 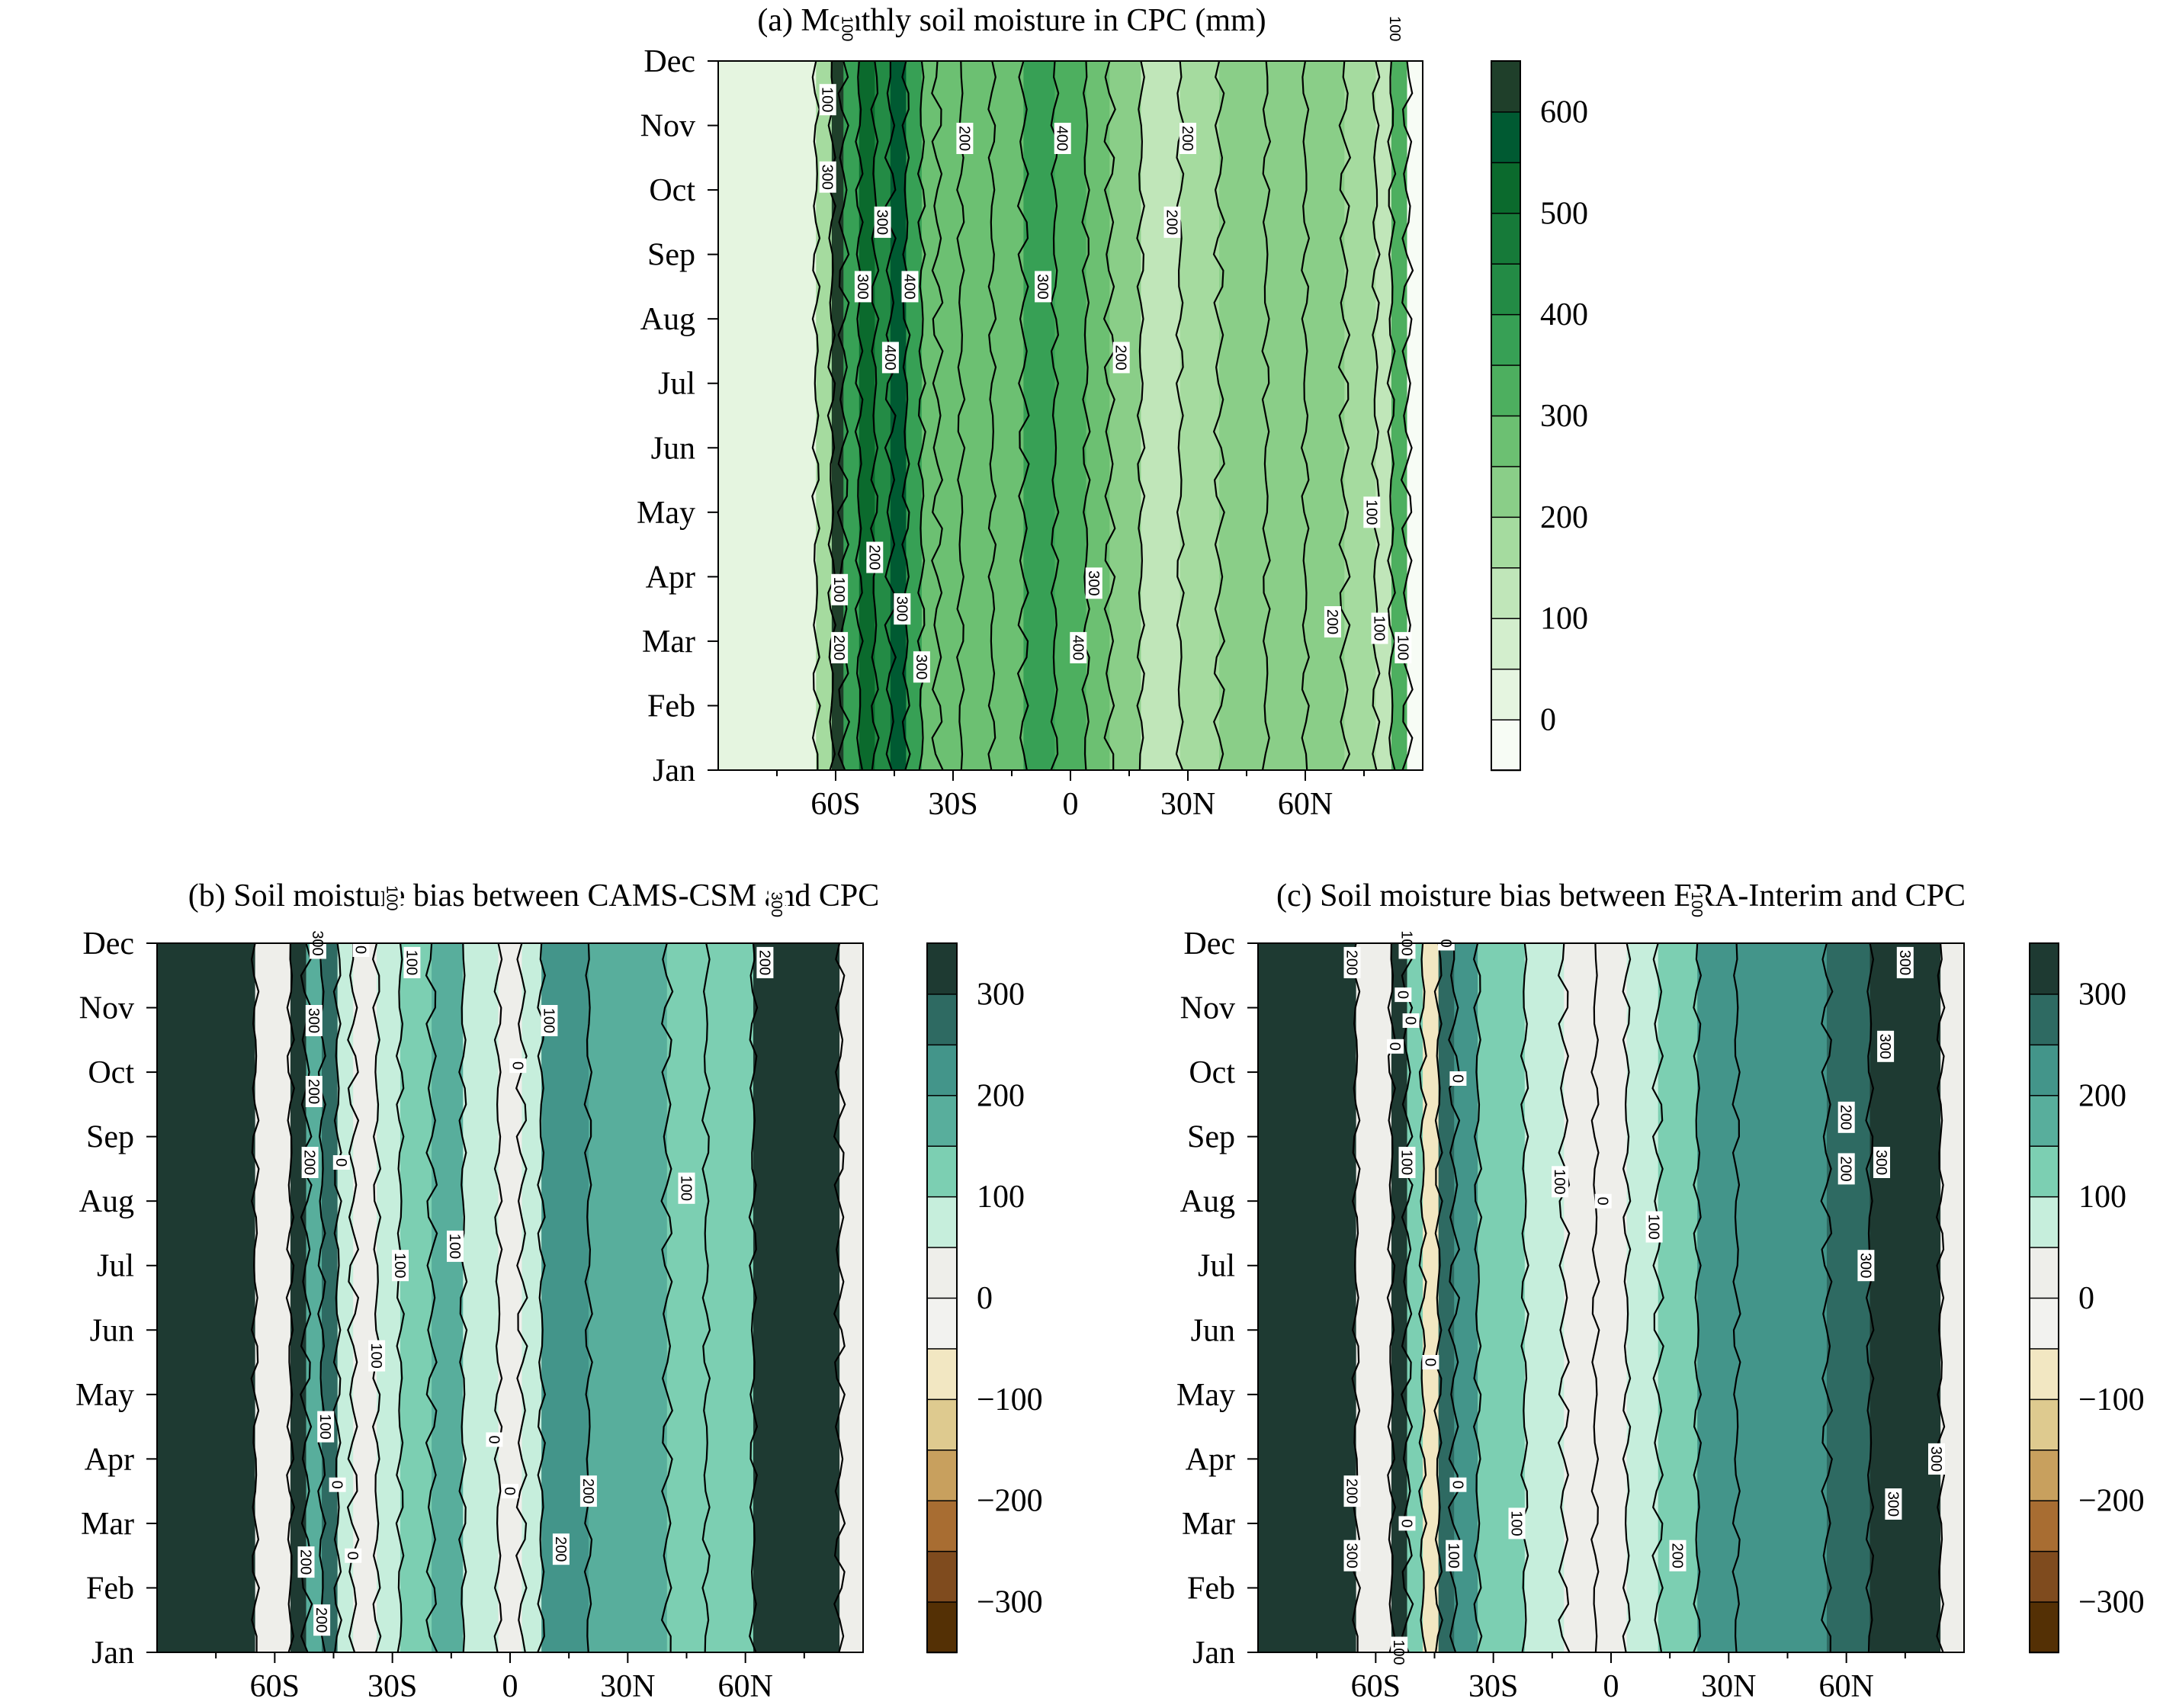 What do you see at coordinates (510, 1686) in the screenshot?
I see `x-tick-label: 0` at bounding box center [510, 1686].